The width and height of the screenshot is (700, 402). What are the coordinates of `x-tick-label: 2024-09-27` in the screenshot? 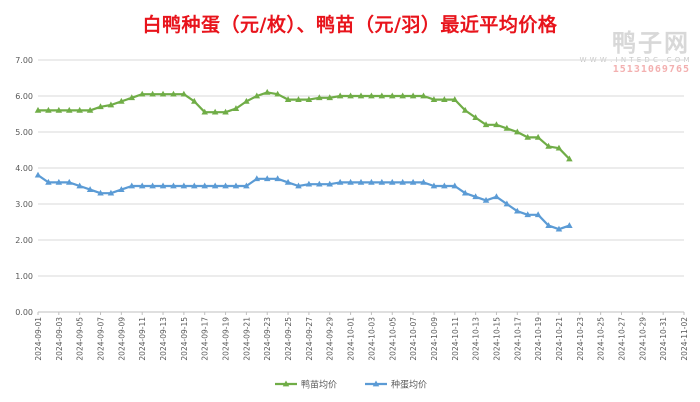 It's located at (309, 339).